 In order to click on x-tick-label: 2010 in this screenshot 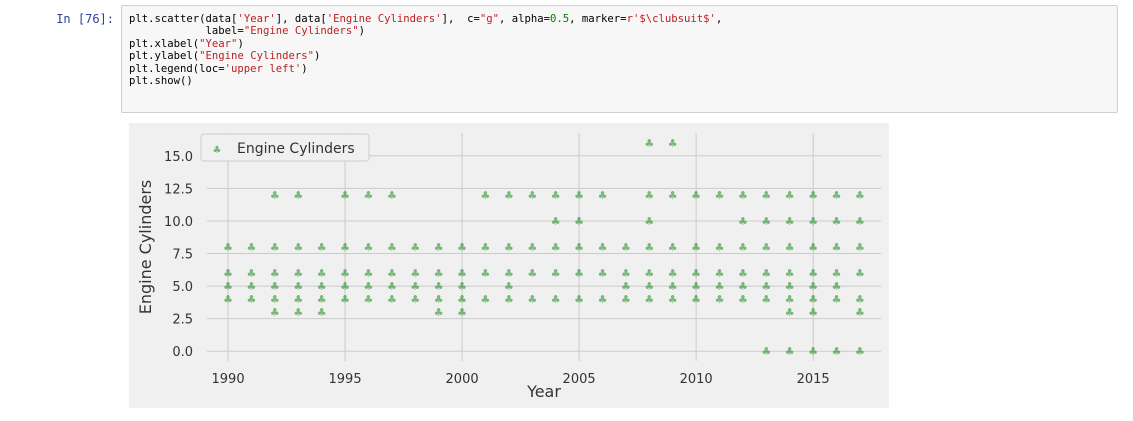, I will do `click(696, 379)`.